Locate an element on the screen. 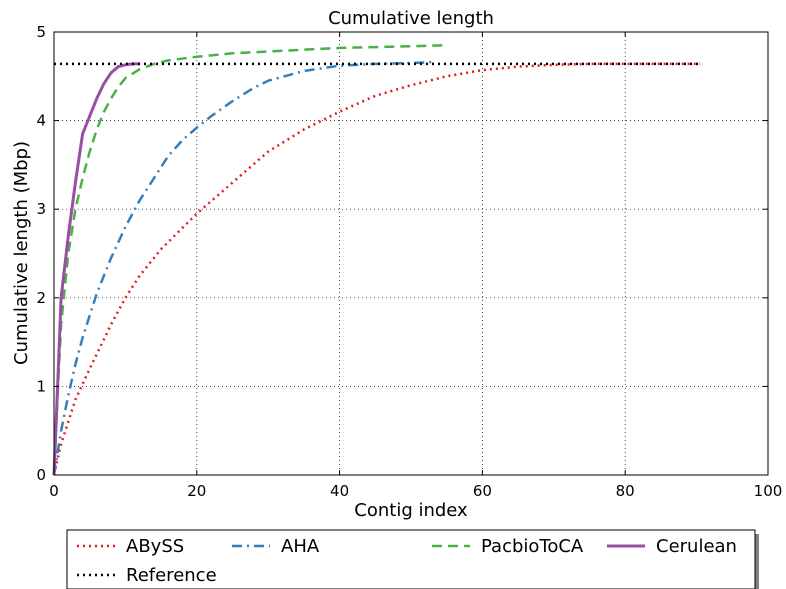 The image size is (786, 589). series-line-cerulean is located at coordinates (96, 269).